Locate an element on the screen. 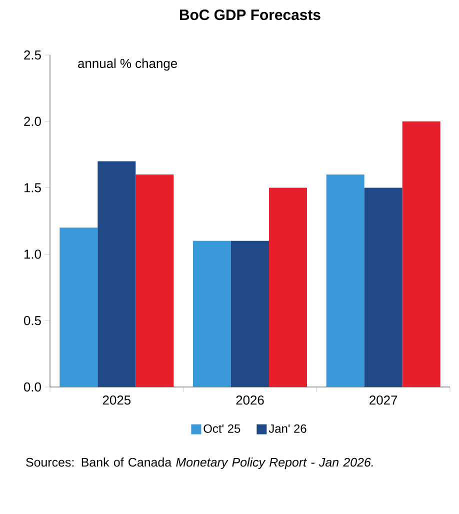 Image resolution: width=459 pixels, height=514 pixels. legend-label: Jan' 26 is located at coordinates (287, 428).